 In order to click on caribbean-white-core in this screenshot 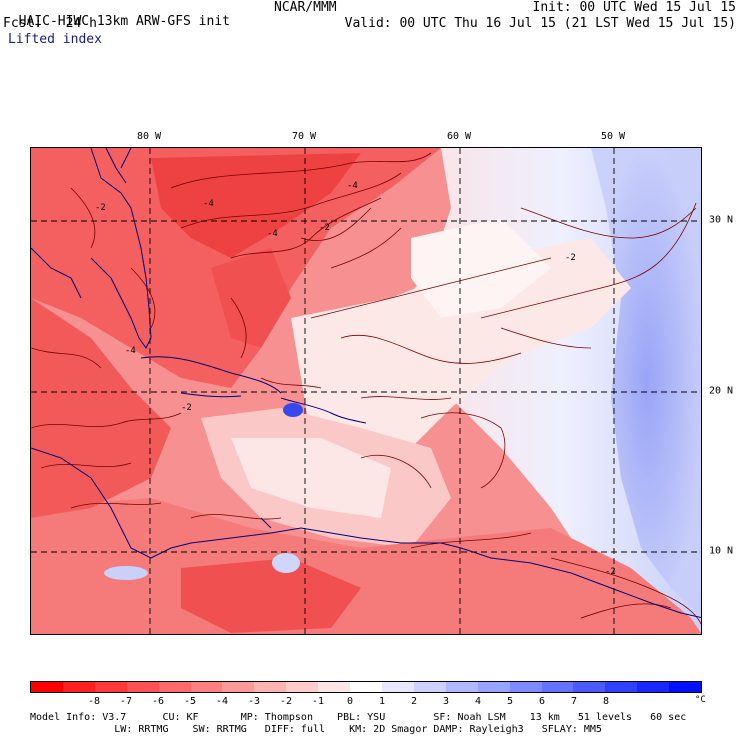, I will do `click(311, 478)`.